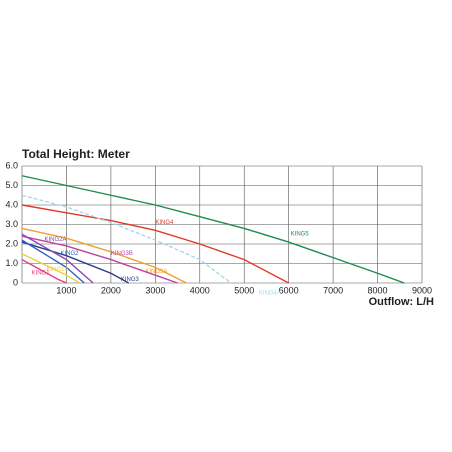 The image size is (452, 452). Describe the element at coordinates (57, 270) in the screenshot. I see `series-label: KING1A` at that location.